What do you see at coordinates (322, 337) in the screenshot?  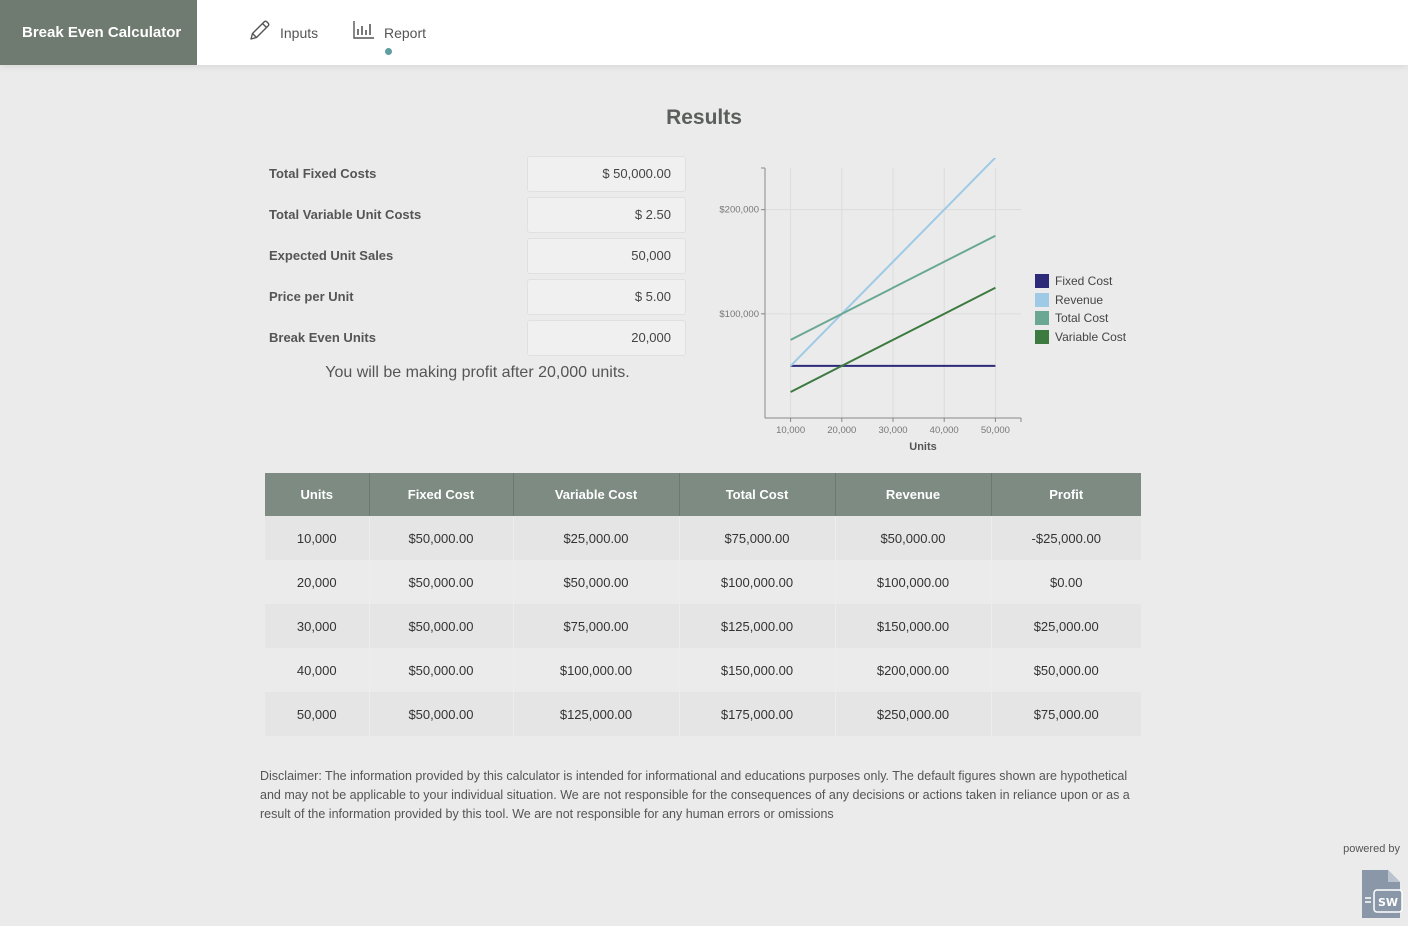 I see `field-label: Break Even Units` at bounding box center [322, 337].